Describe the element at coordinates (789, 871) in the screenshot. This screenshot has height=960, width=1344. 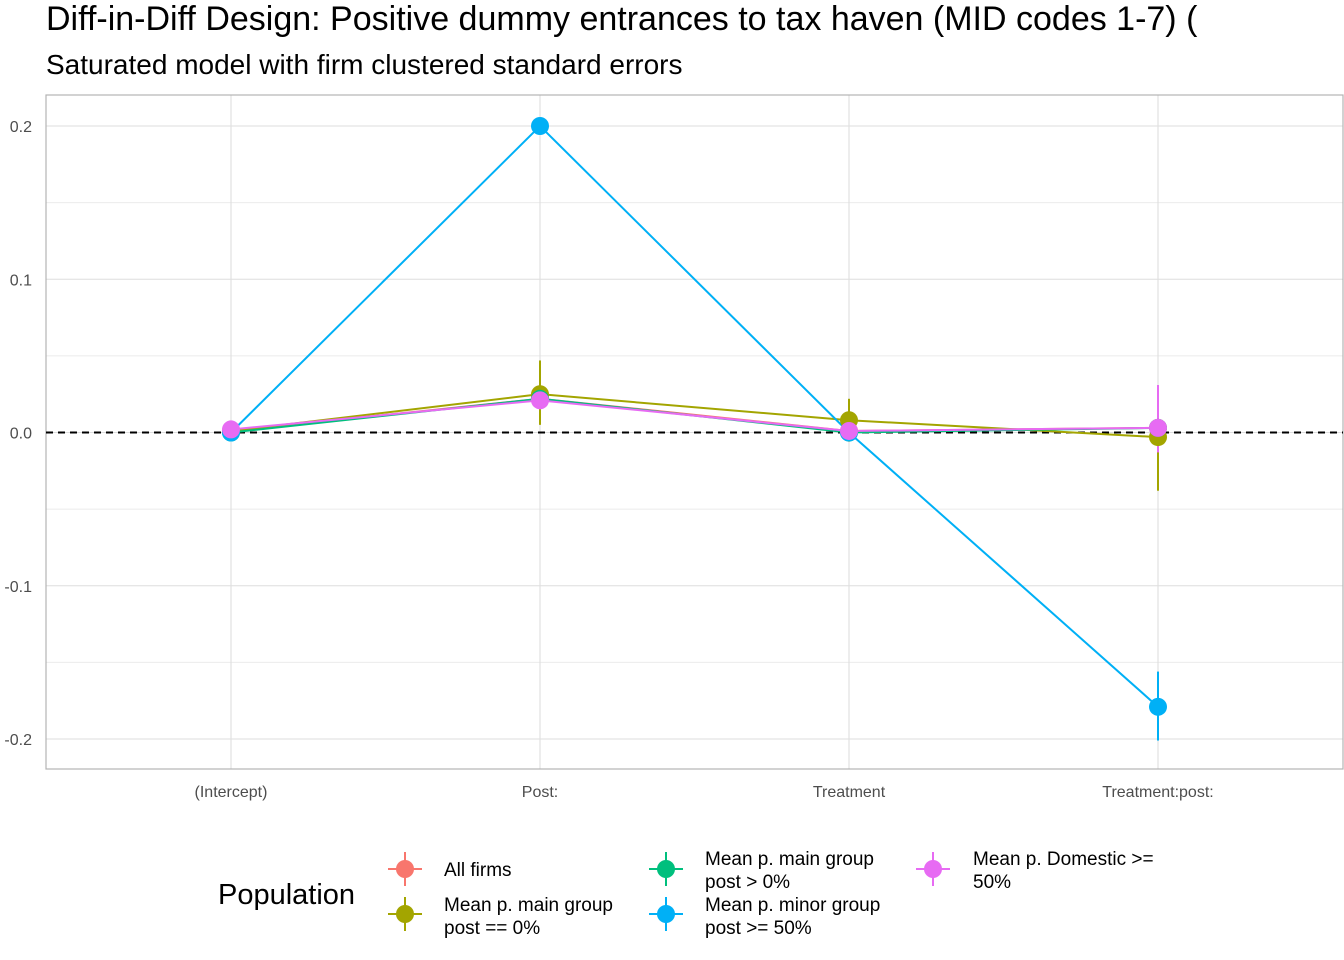
I see `legend-label: Mean p. main group post > 0%` at that location.